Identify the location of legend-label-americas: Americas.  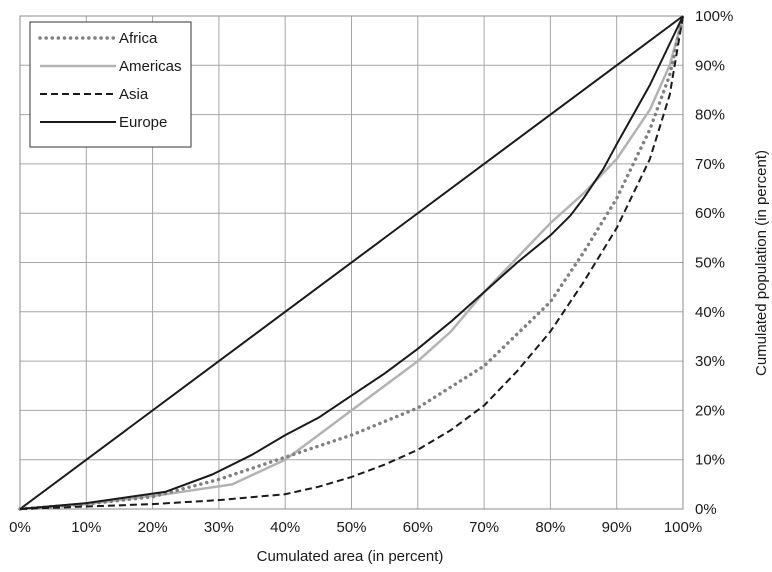
(150, 66).